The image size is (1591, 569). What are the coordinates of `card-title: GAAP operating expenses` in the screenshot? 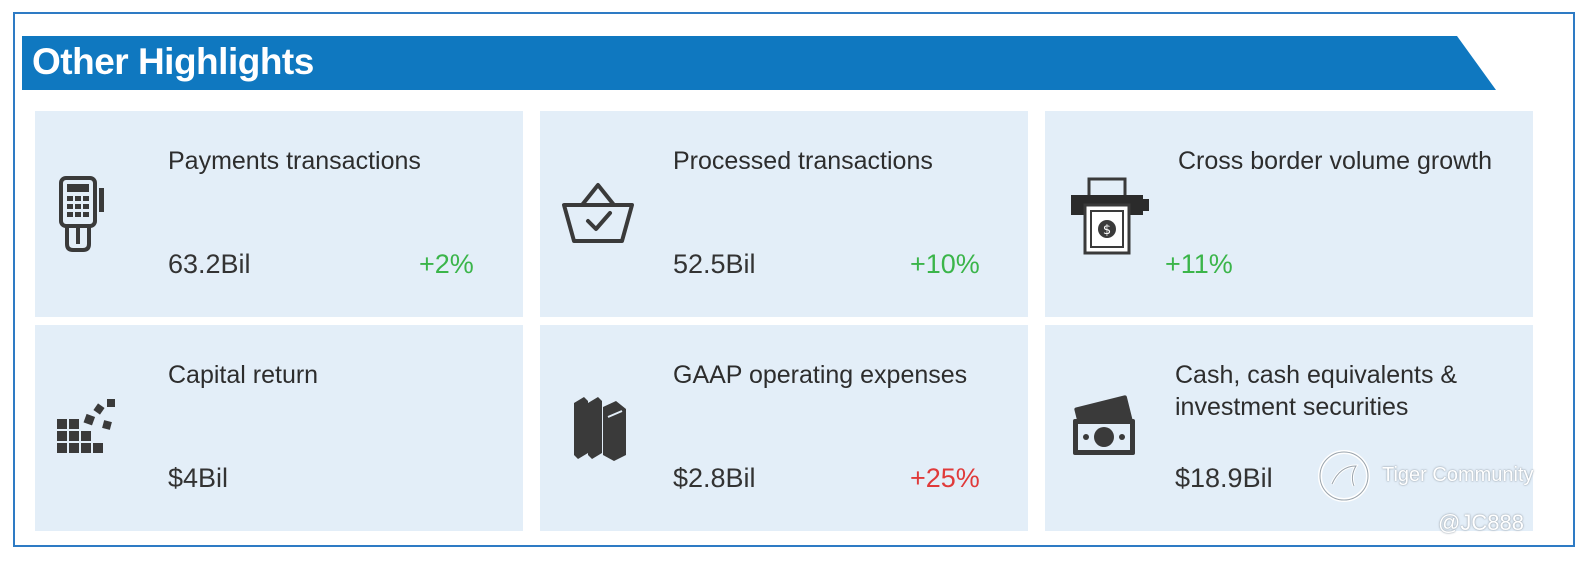 It's located at (820, 375).